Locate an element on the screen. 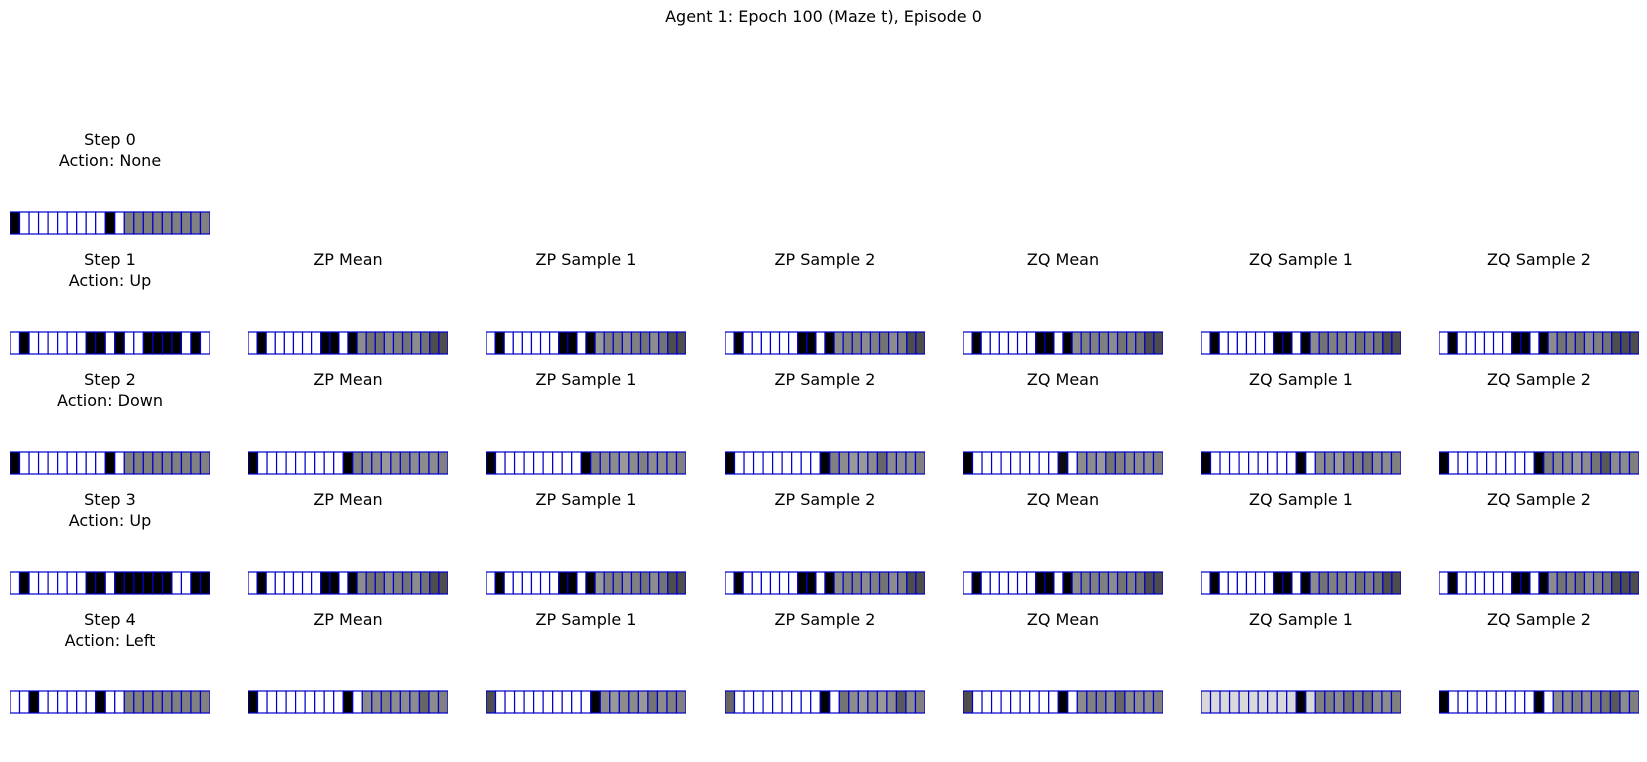 The image size is (1647, 762). panel-title: ZQ Sample 1 is located at coordinates (1301, 379).